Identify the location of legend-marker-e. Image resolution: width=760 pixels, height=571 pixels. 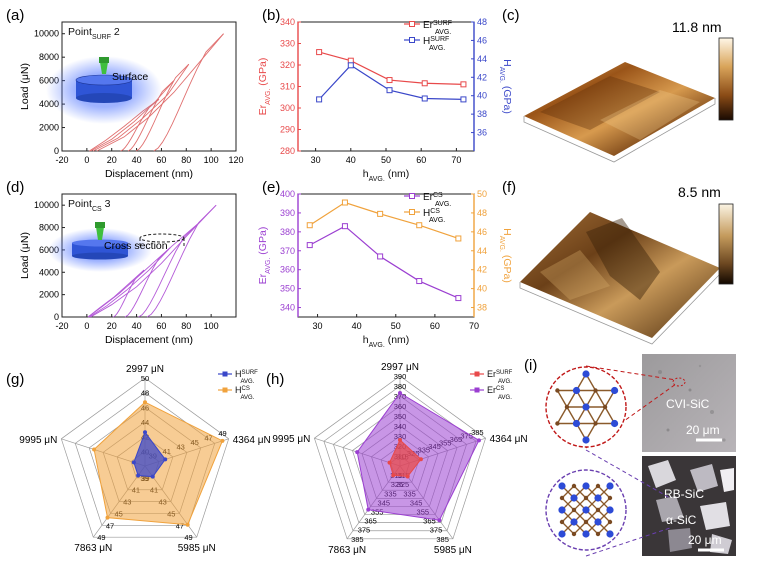
(412, 196).